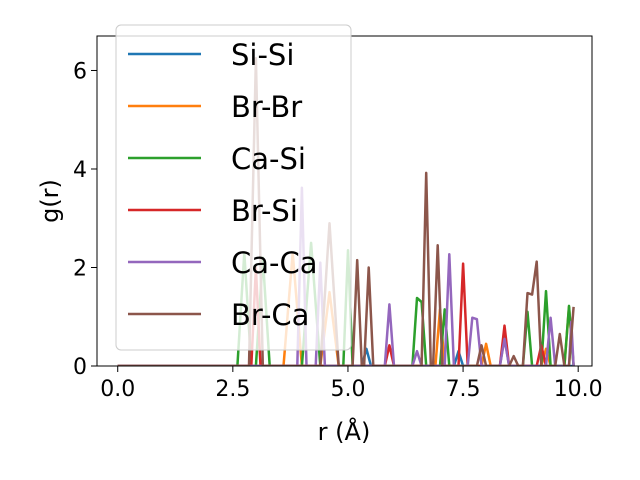 This screenshot has height=480, width=640. I want to click on y-tick-label: 4, so click(80, 170).